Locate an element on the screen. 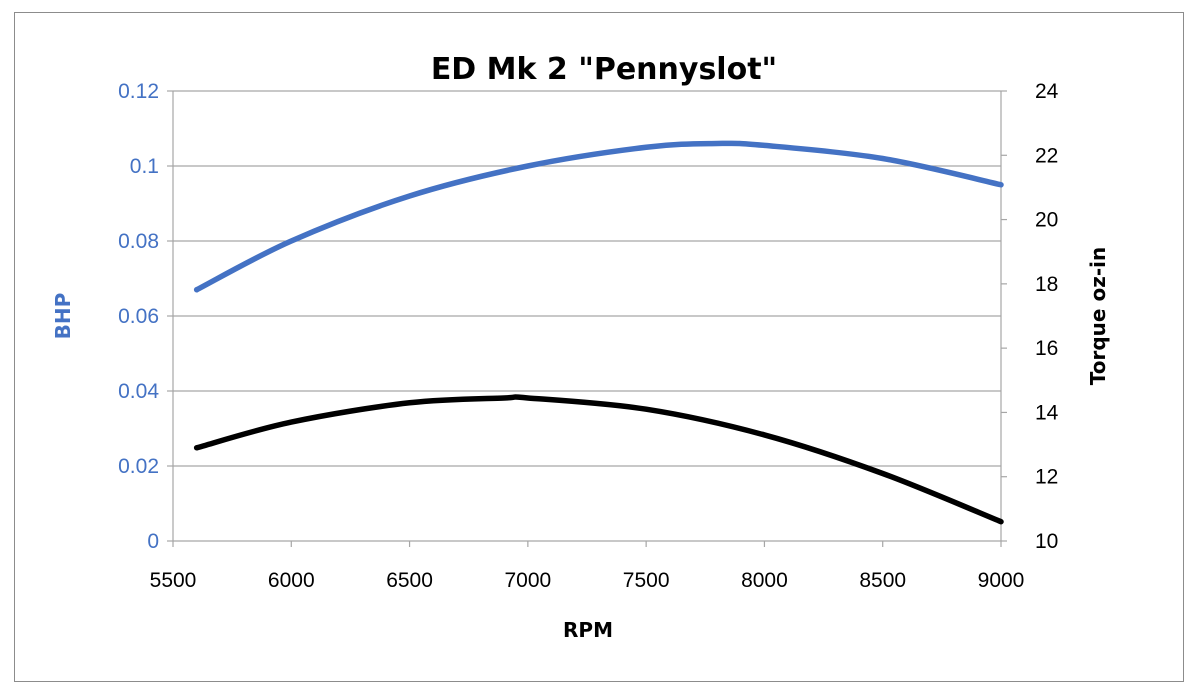 This screenshot has width=1200, height=696. x-tick-label-5: 8000 is located at coordinates (764, 580).